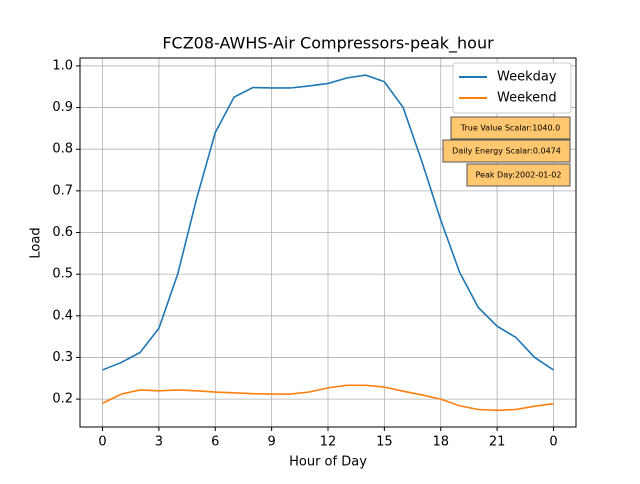  Describe the element at coordinates (62, 232) in the screenshot. I see `y-tick-label: 0.6` at that location.